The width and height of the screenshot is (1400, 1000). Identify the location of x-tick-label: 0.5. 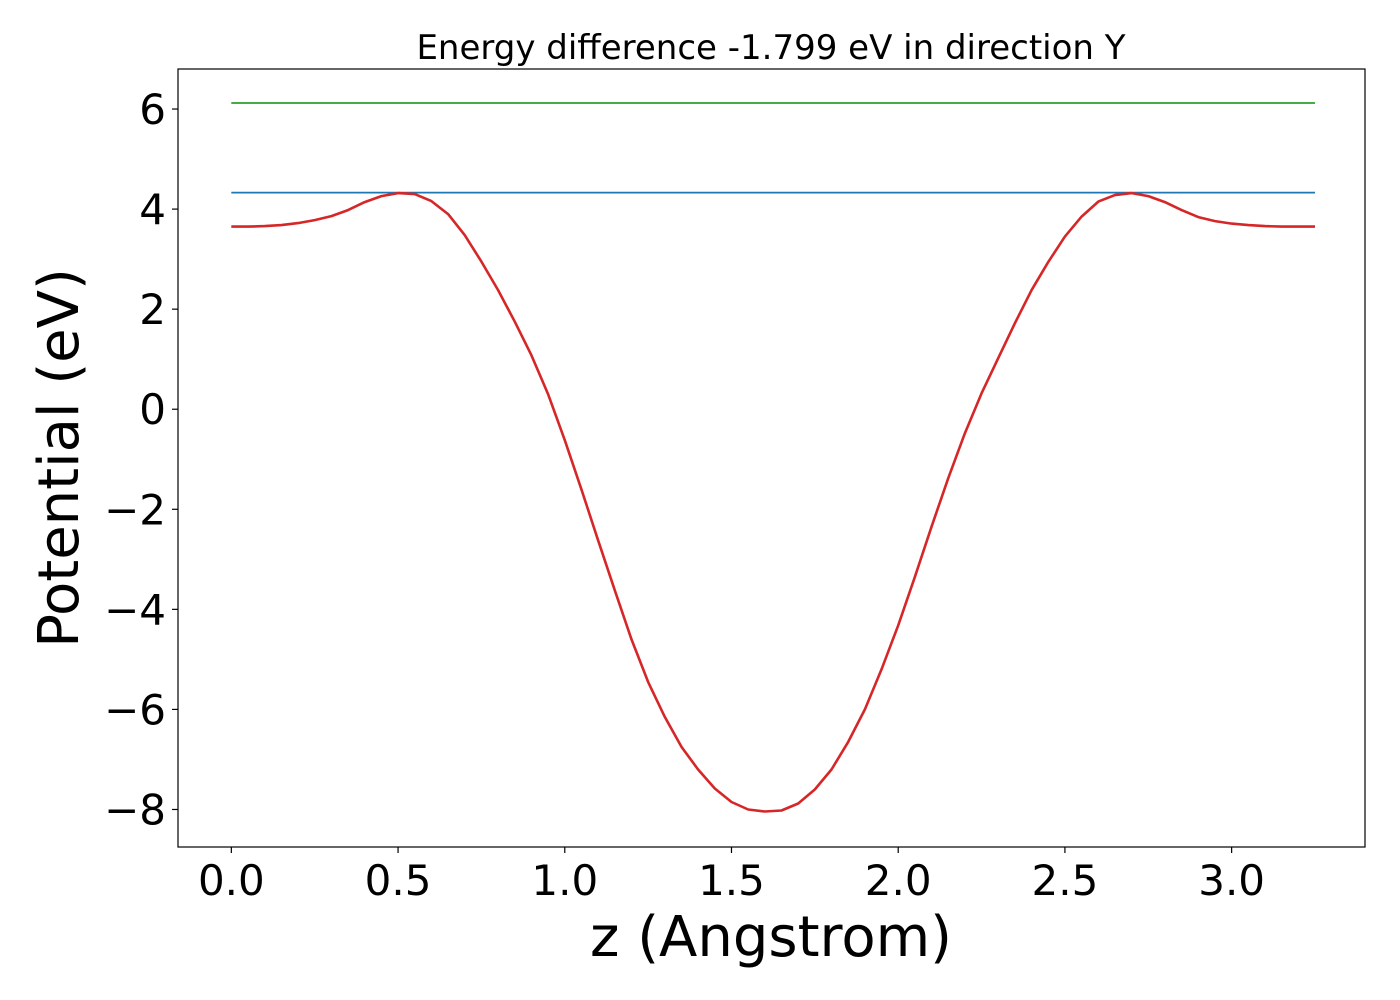
(398, 880).